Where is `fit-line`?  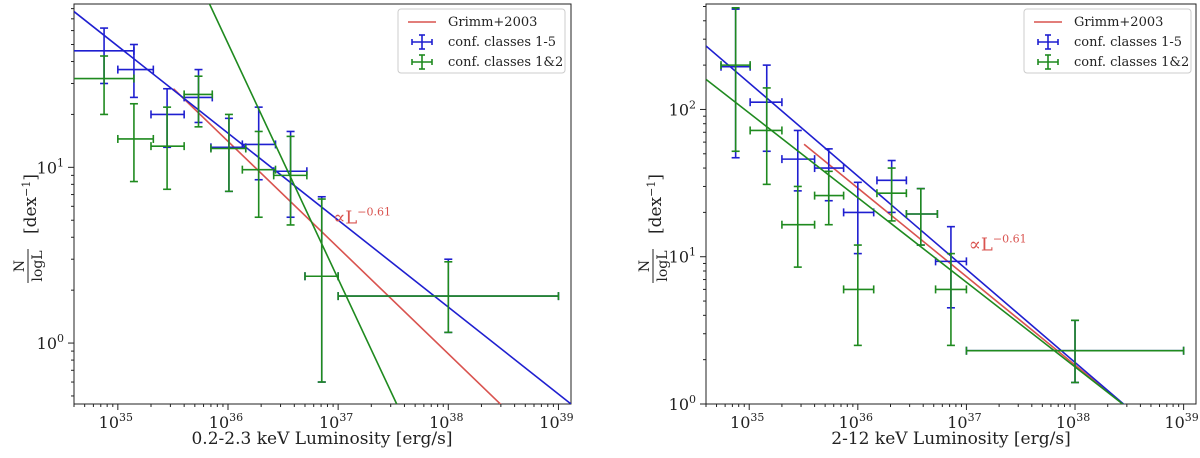 fit-line is located at coordinates (303, 204).